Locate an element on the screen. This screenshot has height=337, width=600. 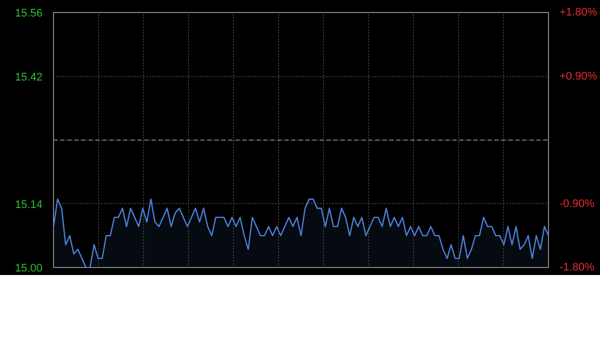
y-tick-label: 15.00 is located at coordinates (28, 268).